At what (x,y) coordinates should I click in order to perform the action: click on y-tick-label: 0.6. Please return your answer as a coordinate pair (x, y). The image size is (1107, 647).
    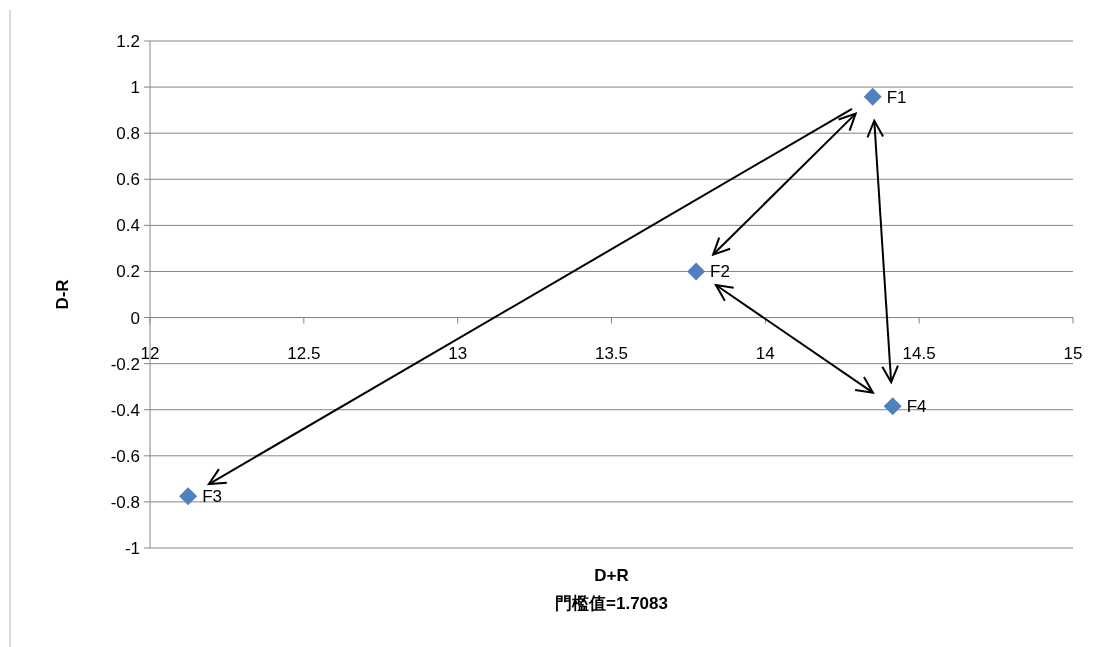
    Looking at the image, I should click on (128, 180).